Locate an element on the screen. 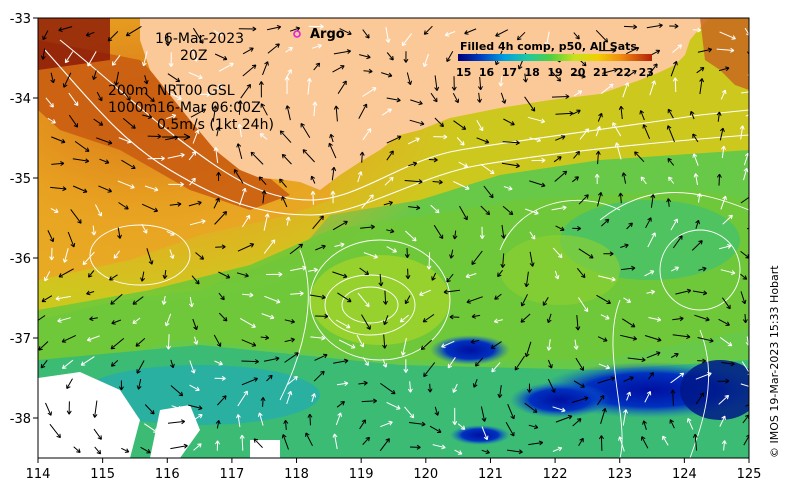  current-source-label: NRT00 GSL is located at coordinates (196, 91).